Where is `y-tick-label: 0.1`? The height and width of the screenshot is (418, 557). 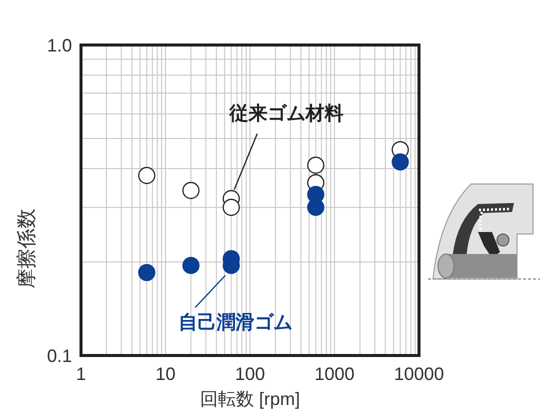 y-tick-label: 0.1 is located at coordinates (59, 356).